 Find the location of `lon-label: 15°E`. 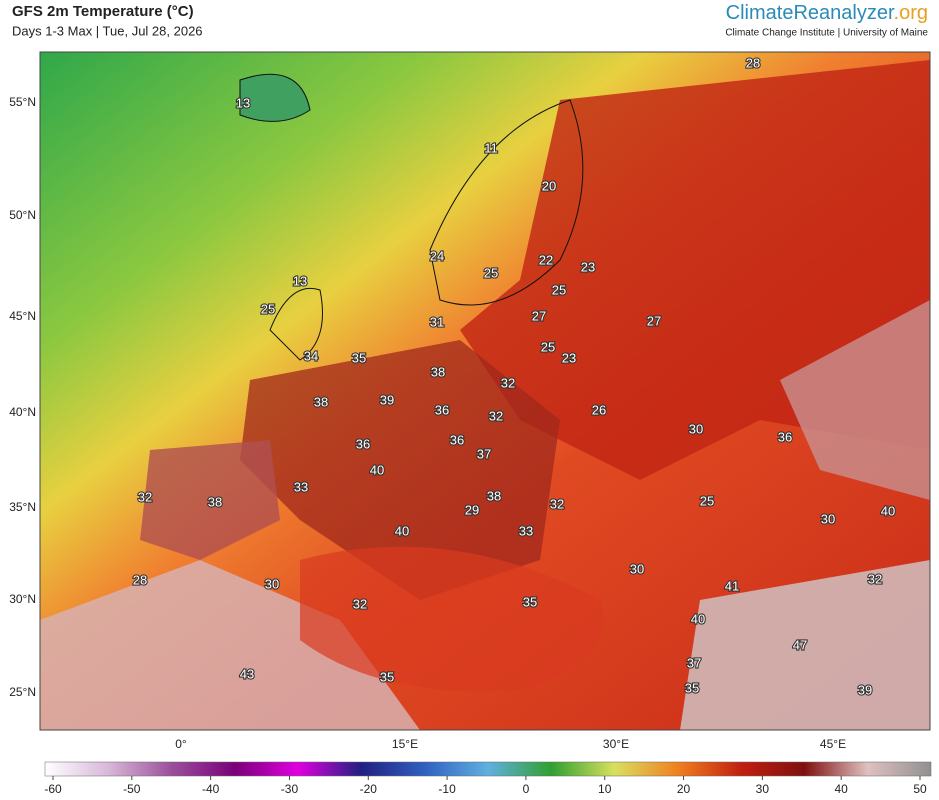

lon-label: 15°E is located at coordinates (405, 744).